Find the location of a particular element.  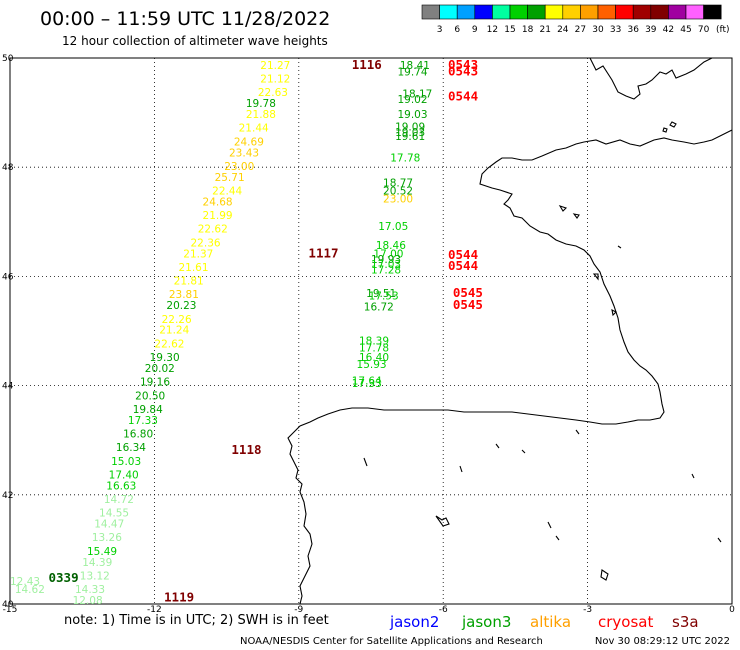

color-legend: 3 6 9 12 15 18 21 24 27 30 33 36 39 42 45 70 is located at coordinates (571, 19).